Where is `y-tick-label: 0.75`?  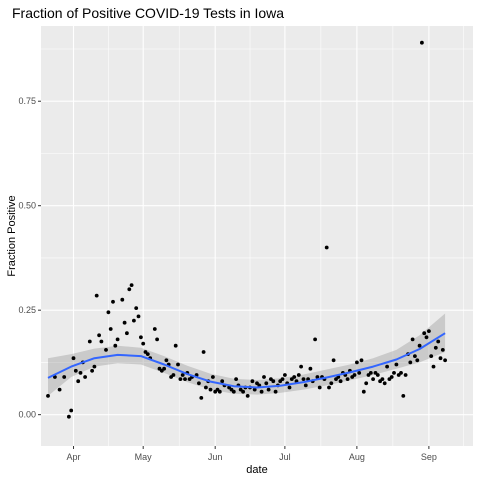
y-tick-label: 0.75 is located at coordinates (27, 101).